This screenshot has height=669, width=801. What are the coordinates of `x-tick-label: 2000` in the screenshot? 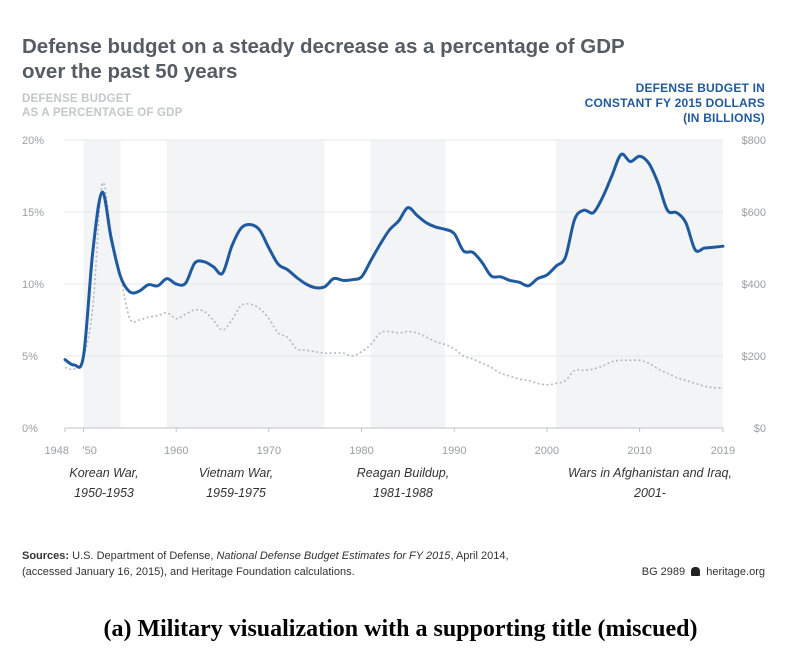 It's located at (547, 451).